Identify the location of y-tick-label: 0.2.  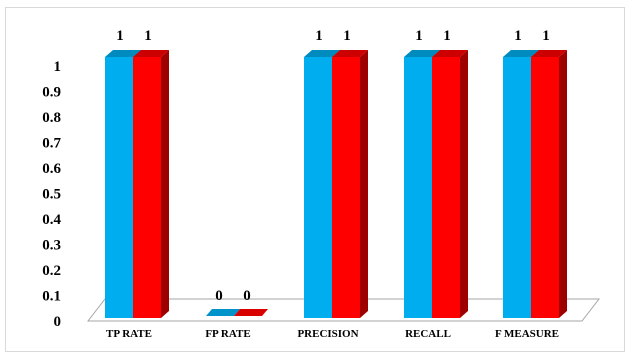
(51, 271).